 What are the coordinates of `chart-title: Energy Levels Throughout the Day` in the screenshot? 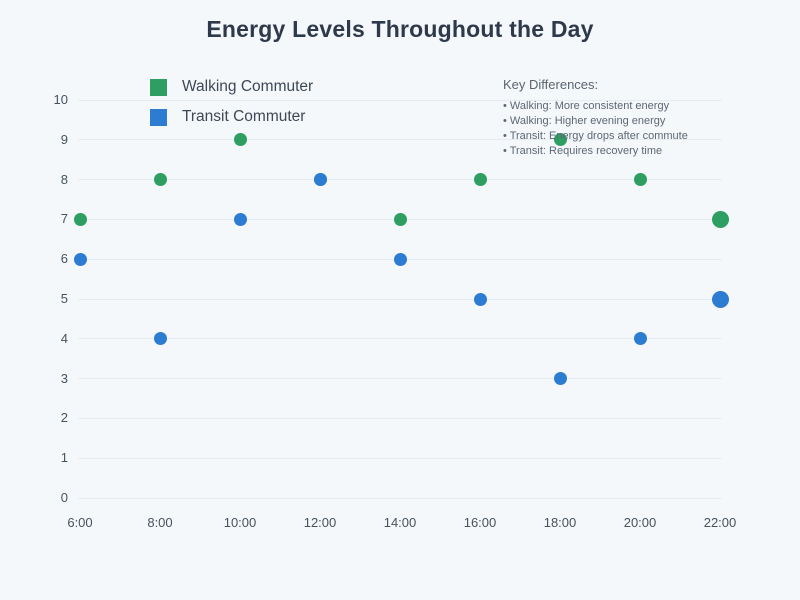 It's located at (400, 29).